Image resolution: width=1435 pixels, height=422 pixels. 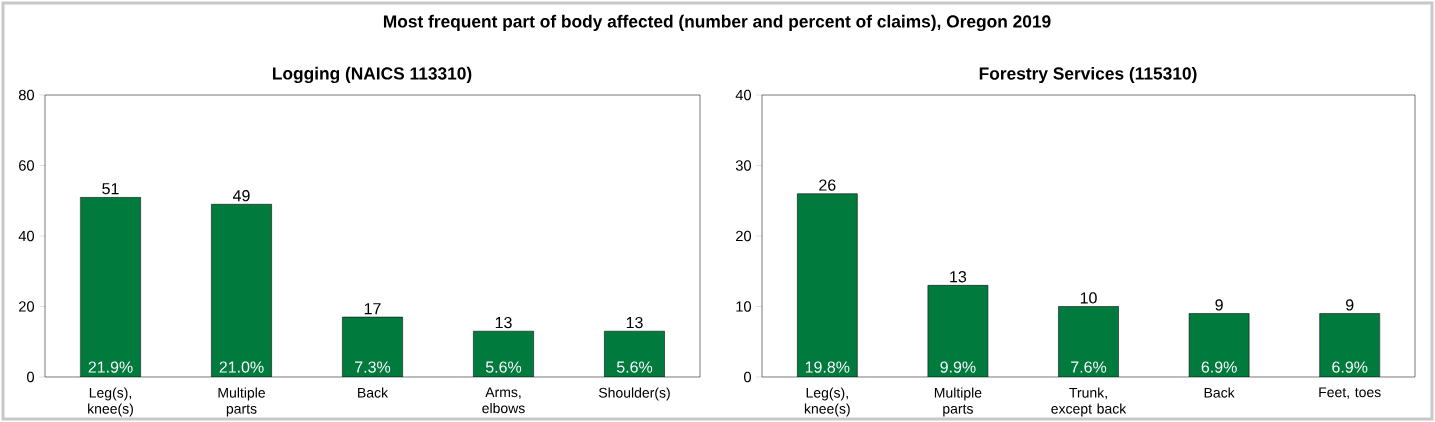 What do you see at coordinates (373, 367) in the screenshot?
I see `annotation: 7.3%` at bounding box center [373, 367].